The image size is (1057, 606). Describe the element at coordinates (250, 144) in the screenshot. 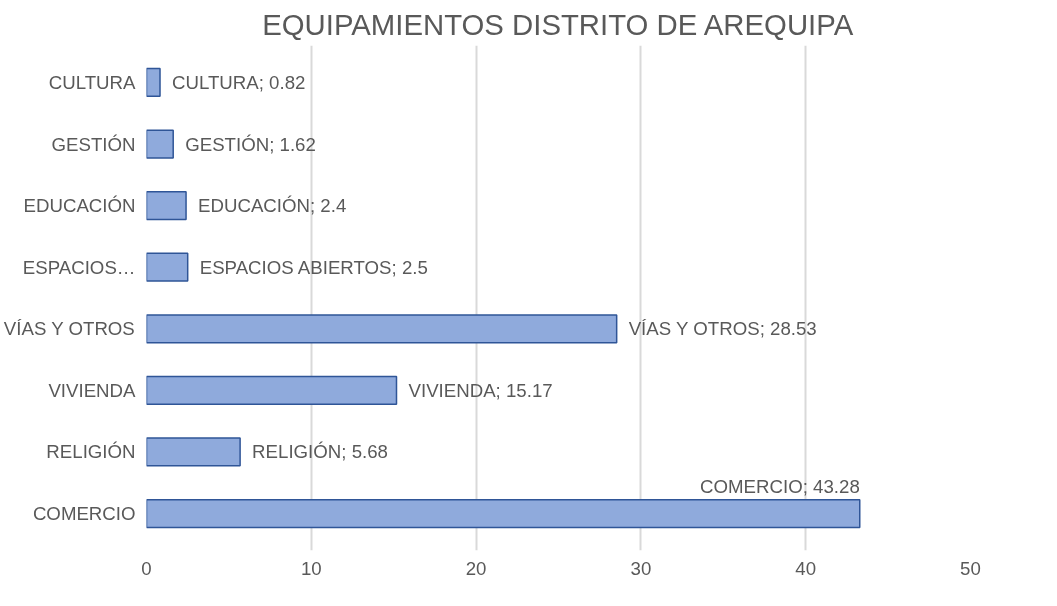

I see `data-label: GESTIÓN; 1.62` at that location.